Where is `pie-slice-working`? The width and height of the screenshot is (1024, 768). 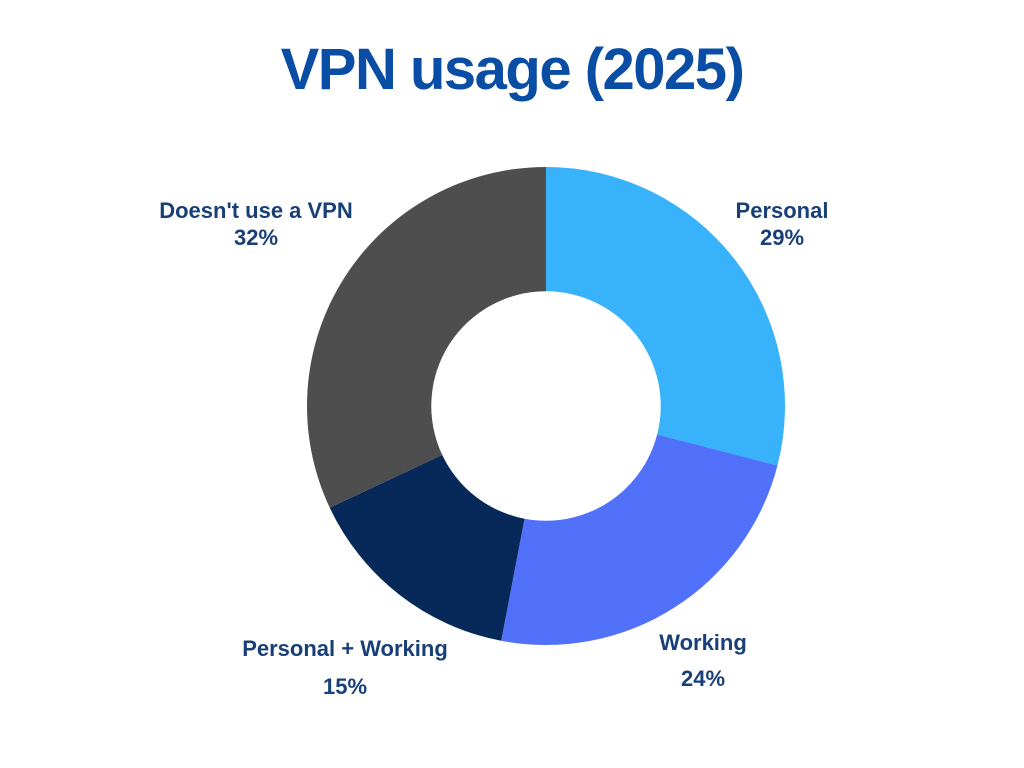
pie-slice-working is located at coordinates (639, 540).